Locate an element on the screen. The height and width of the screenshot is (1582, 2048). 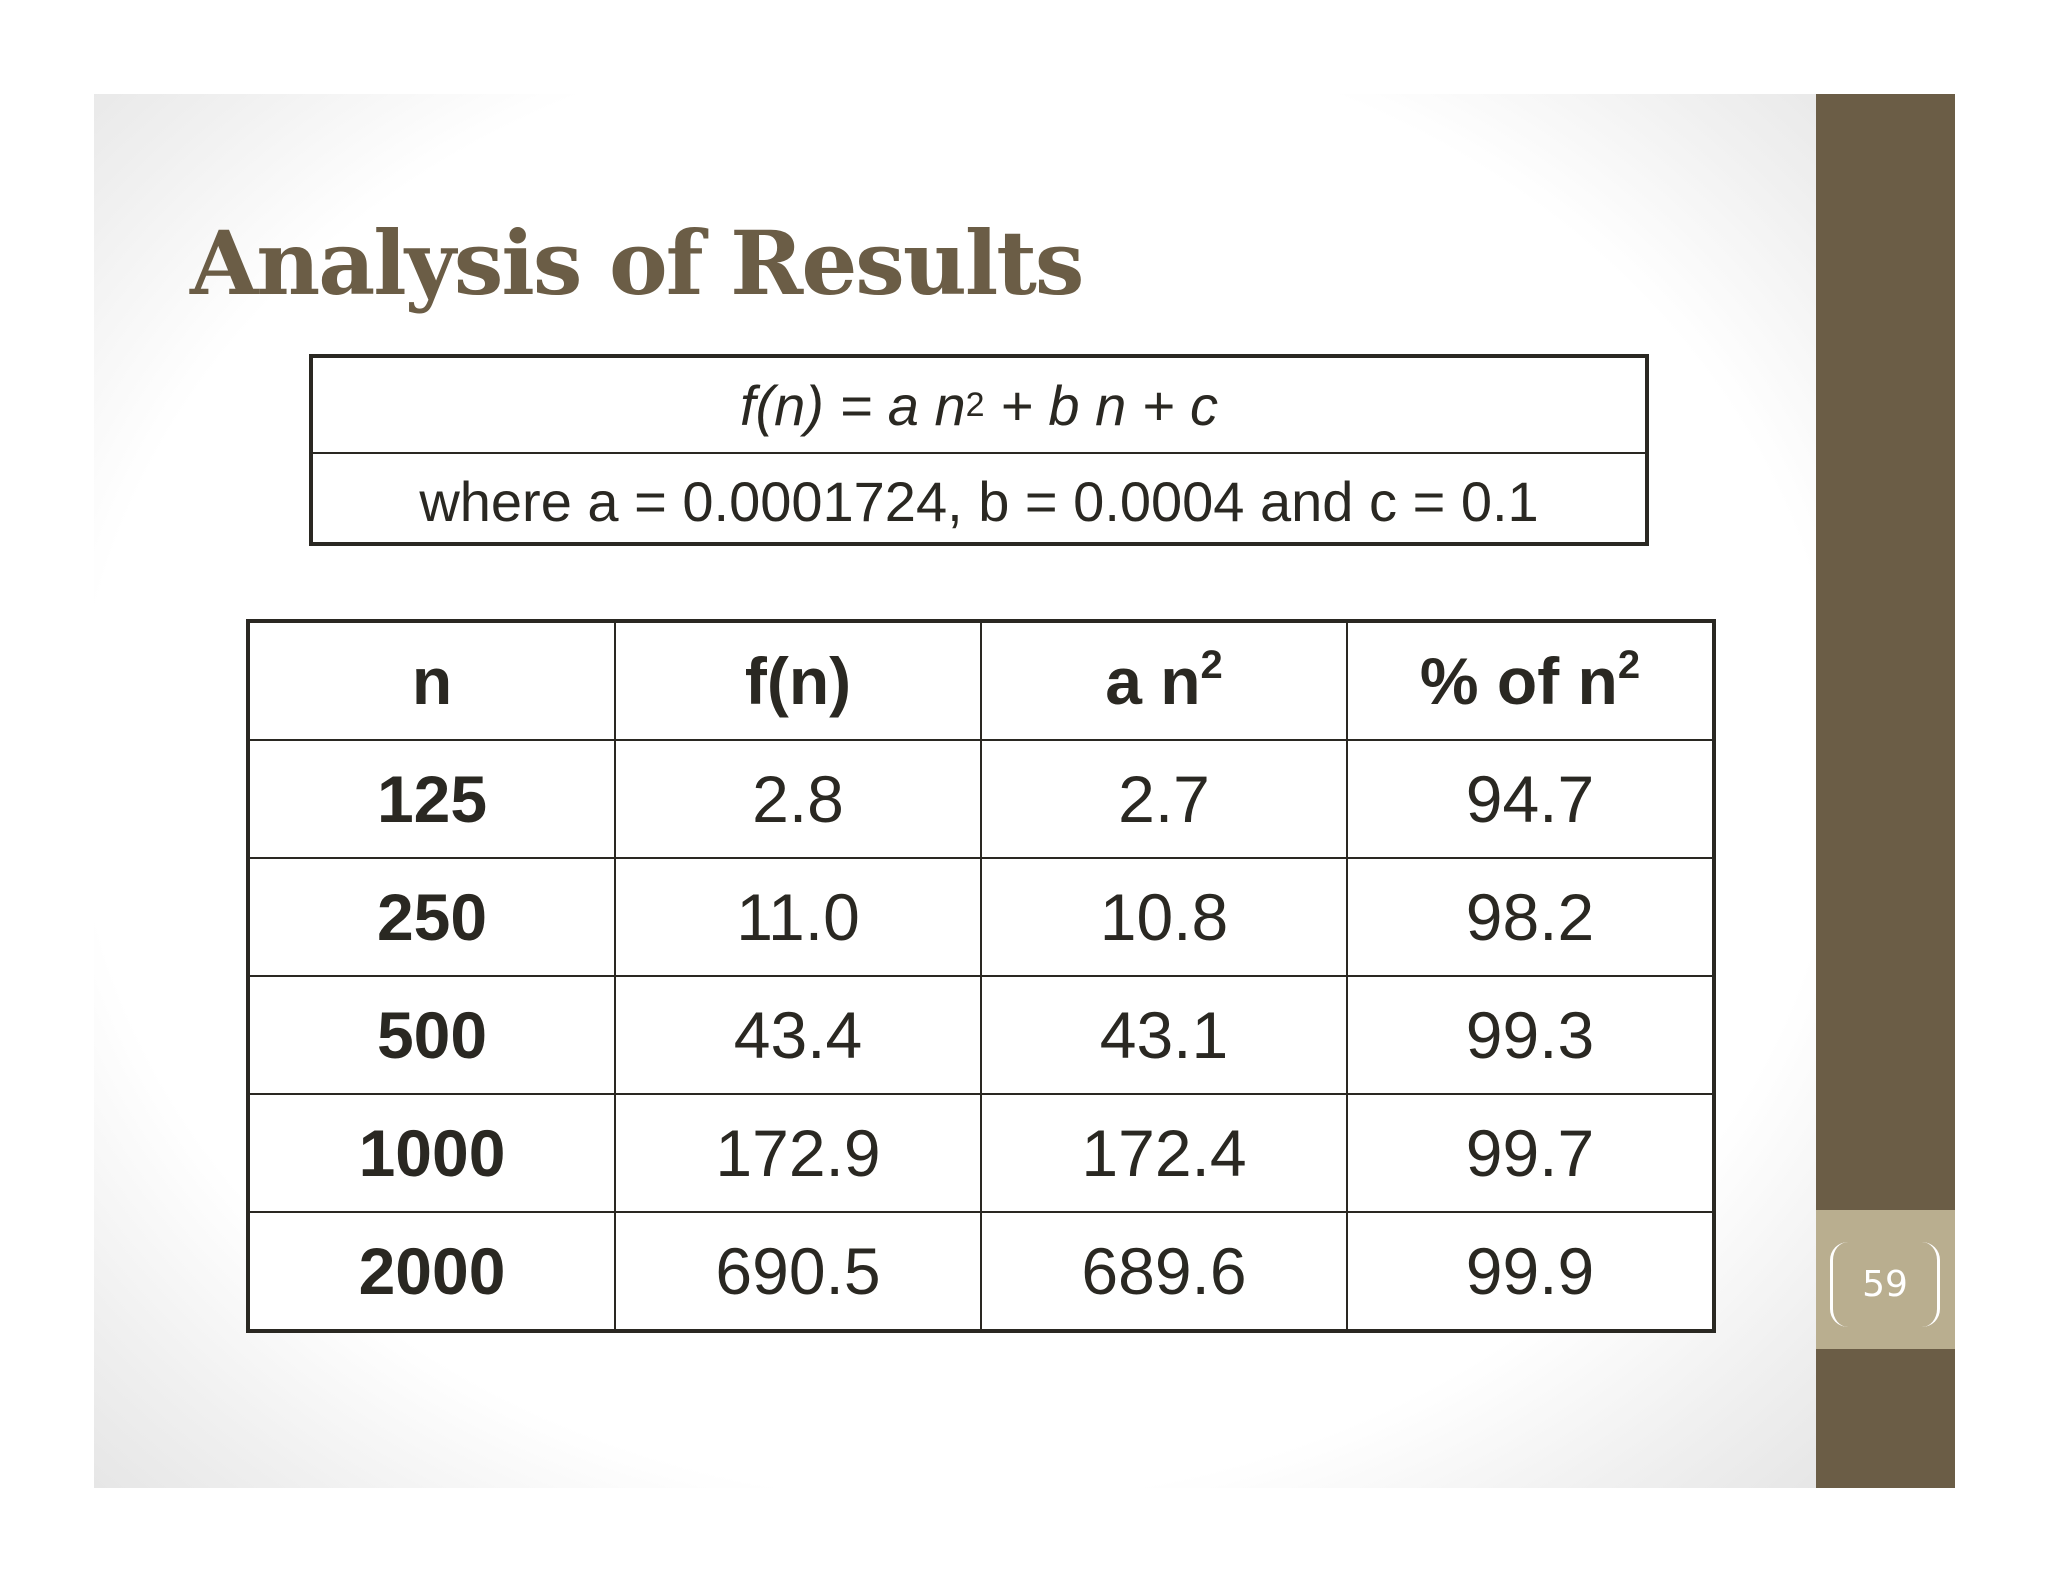
cell-fn: 172.9 is located at coordinates (798, 1153).